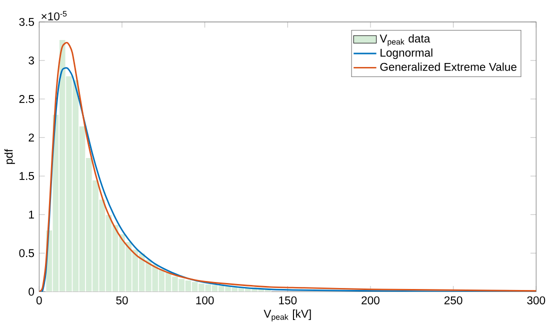 This screenshot has height=334, width=550. What do you see at coordinates (26, 253) in the screenshot?
I see `y-tick-label: 0.5` at bounding box center [26, 253].